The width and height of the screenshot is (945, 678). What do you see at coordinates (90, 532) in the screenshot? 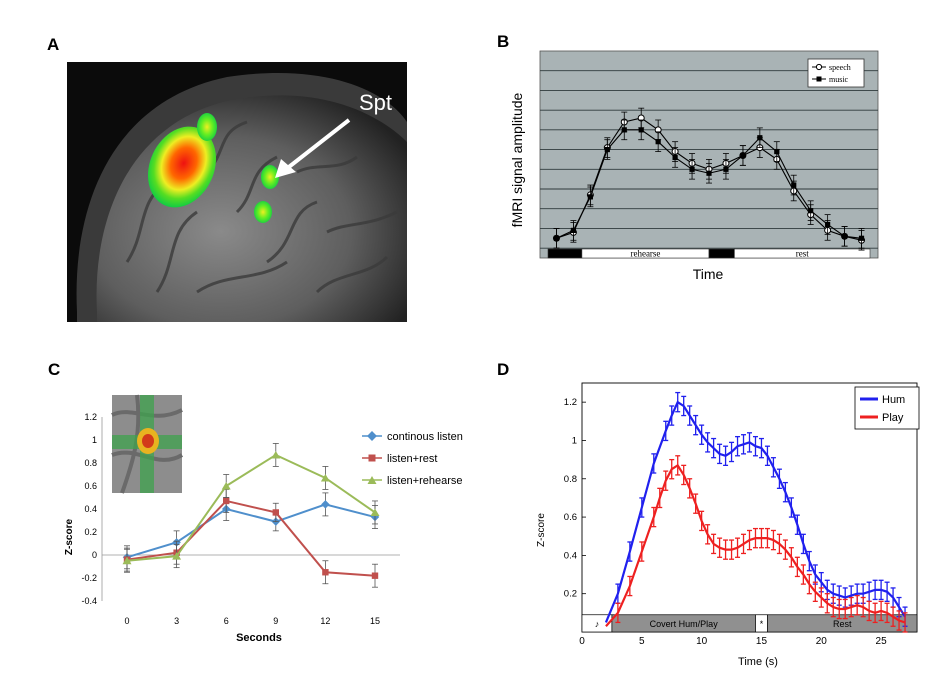
I see `panel-c-ytick-label: 0.2` at bounding box center [90, 532].